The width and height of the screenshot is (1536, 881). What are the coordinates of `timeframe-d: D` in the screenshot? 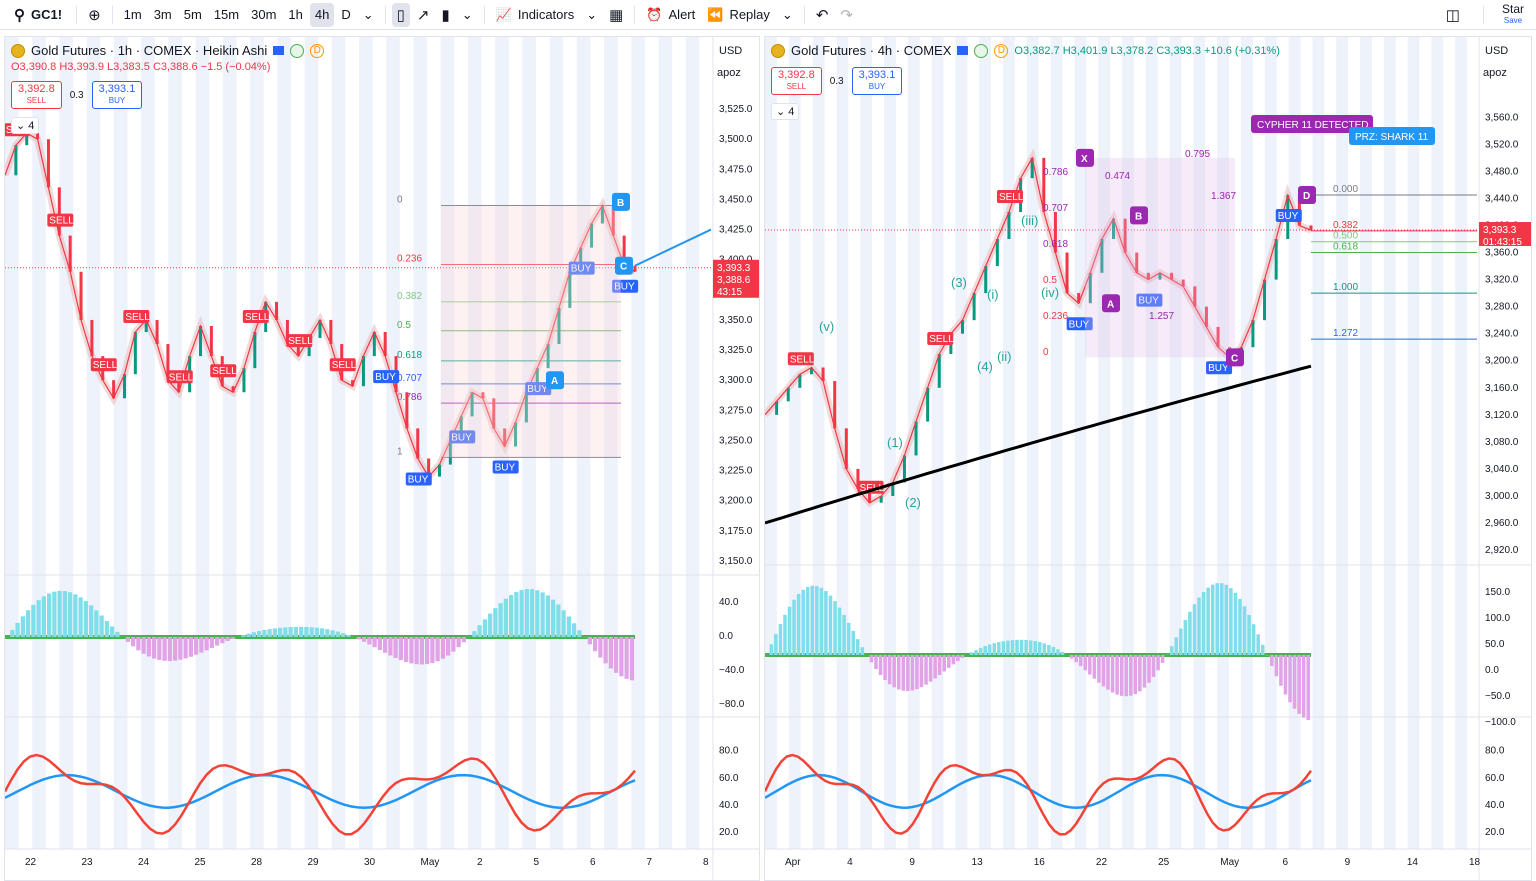 It's located at (346, 14).